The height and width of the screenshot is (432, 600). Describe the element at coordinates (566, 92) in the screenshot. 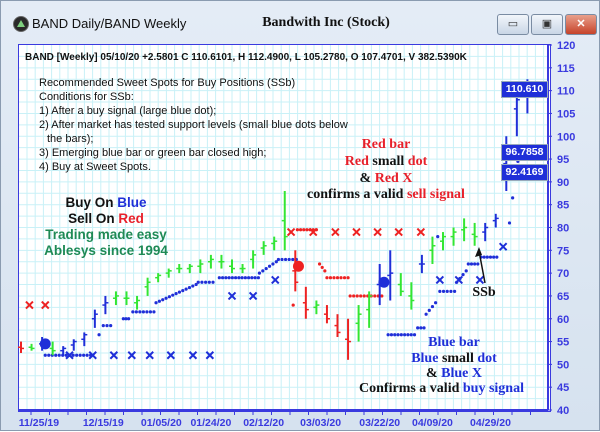

I see `y-tick-label: 110` at that location.